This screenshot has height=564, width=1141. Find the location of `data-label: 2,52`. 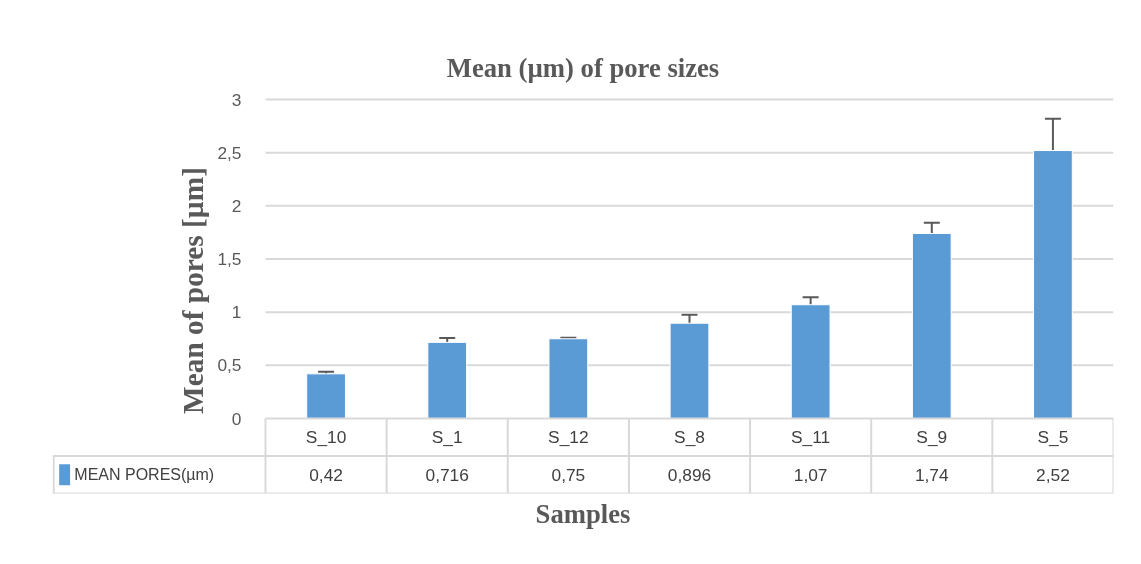

data-label: 2,52 is located at coordinates (1053, 474).